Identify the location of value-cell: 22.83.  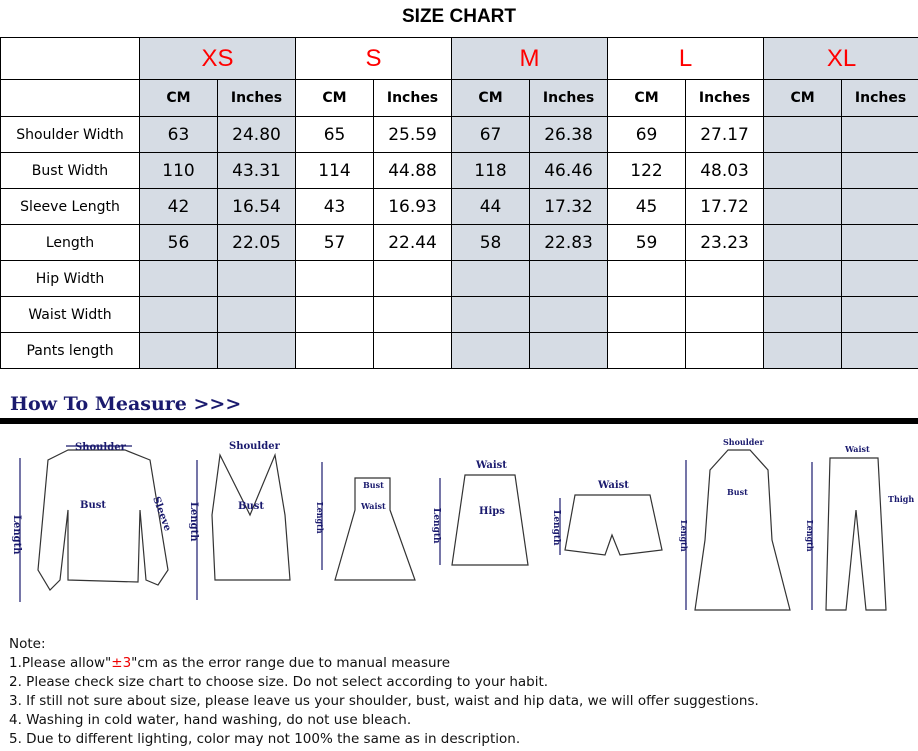
(569, 242).